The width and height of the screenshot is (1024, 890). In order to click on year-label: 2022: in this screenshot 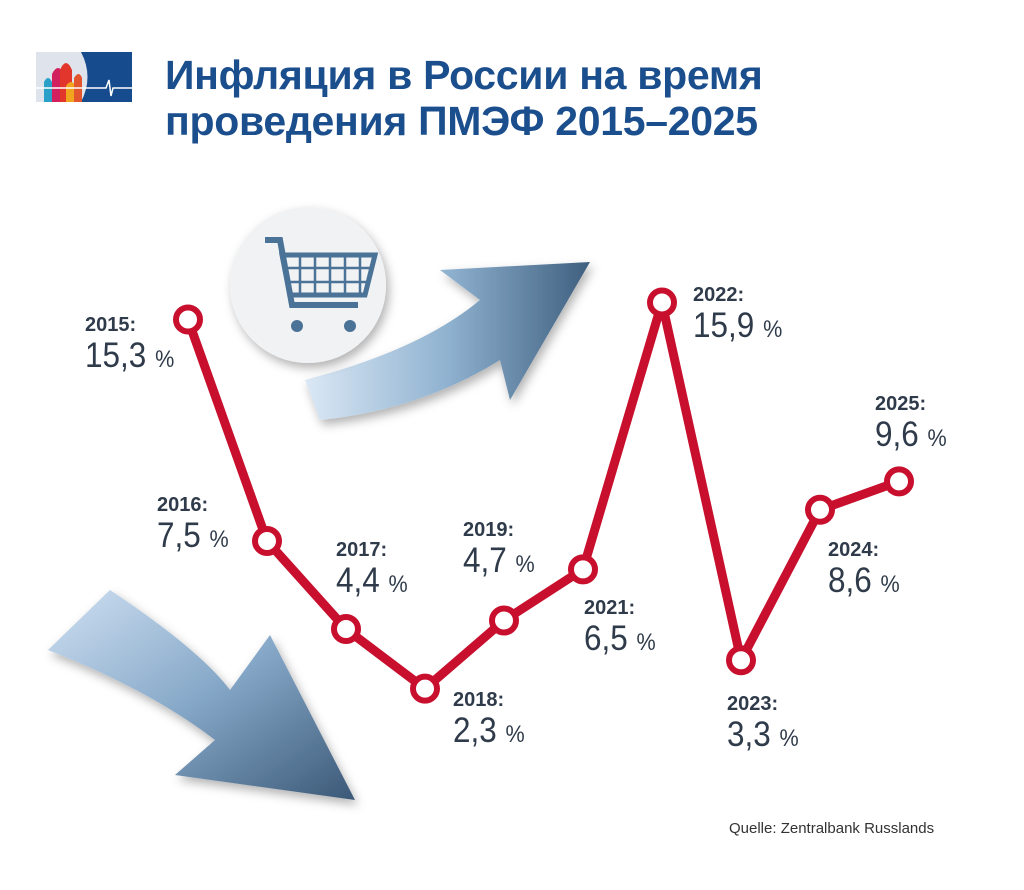, I will do `click(719, 295)`.